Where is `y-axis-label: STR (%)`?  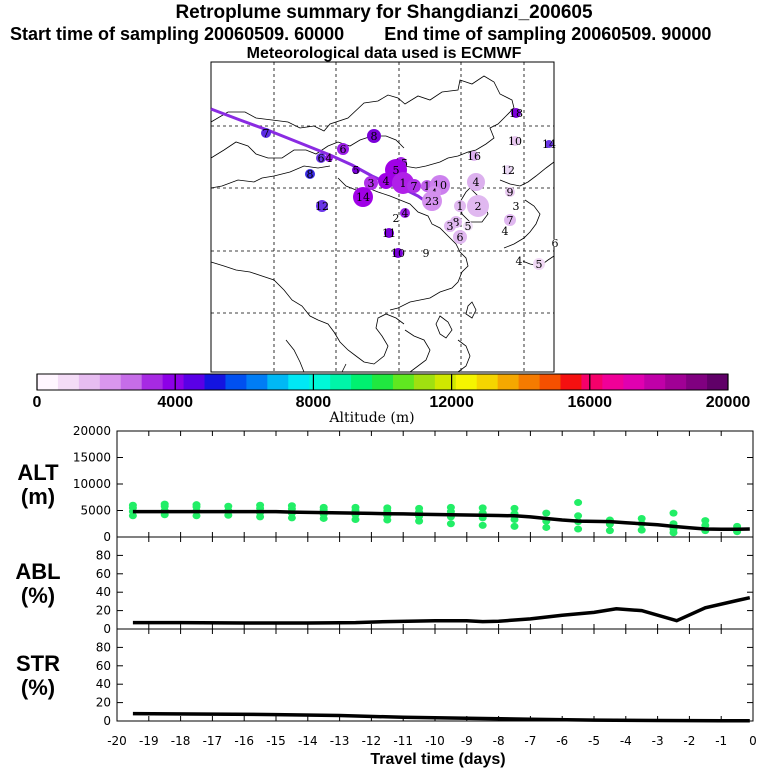
y-axis-label: STR (%) is located at coordinates (38, 675).